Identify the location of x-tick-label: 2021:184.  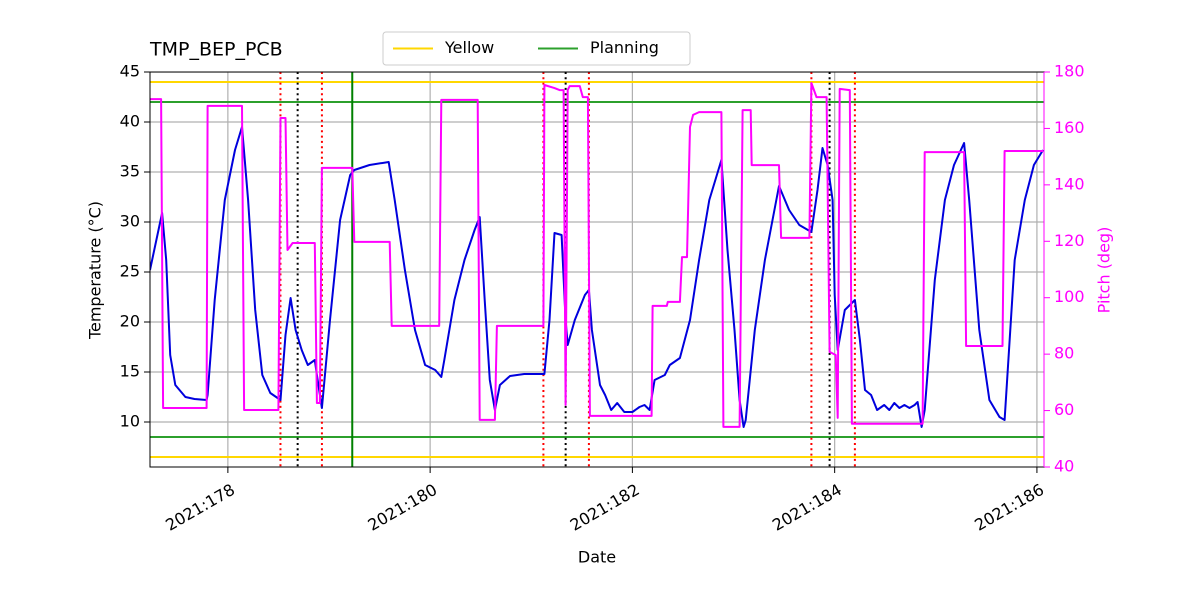
(807, 507).